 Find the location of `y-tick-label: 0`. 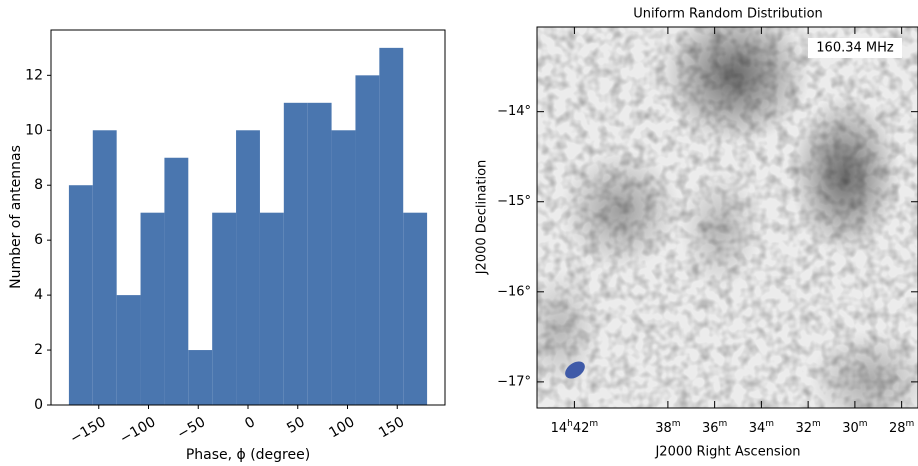

y-tick-label: 0 is located at coordinates (38, 405).